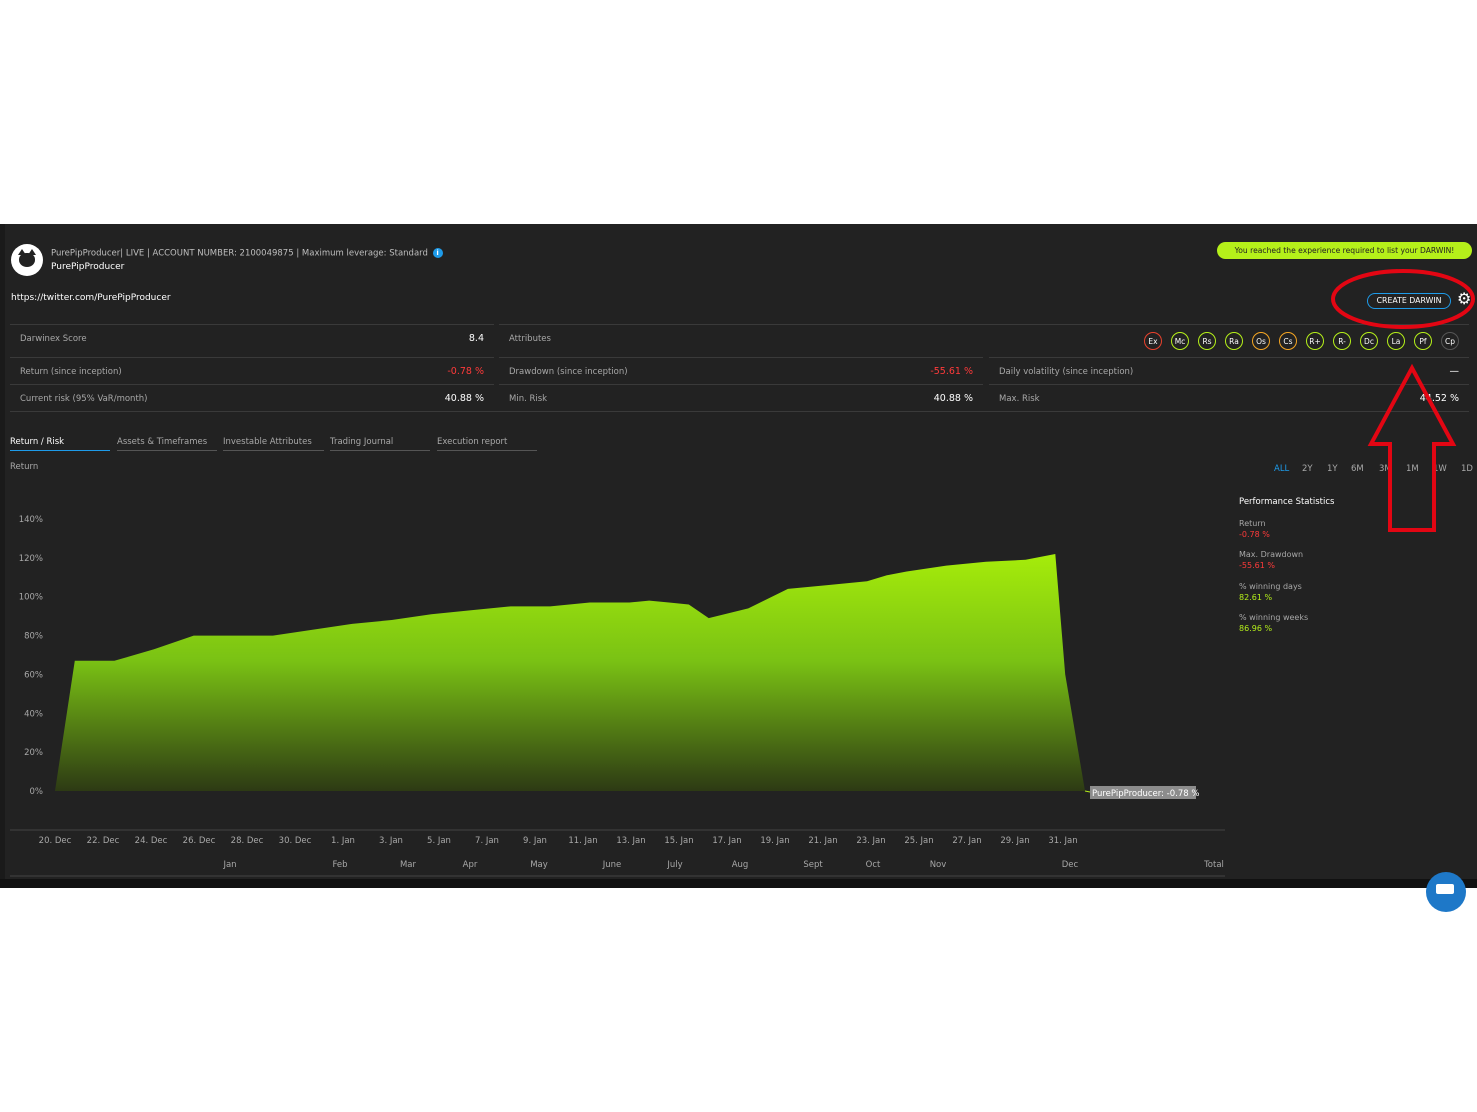 This screenshot has height=1112, width=1477. I want to click on attributes-label: Attributes, so click(530, 339).